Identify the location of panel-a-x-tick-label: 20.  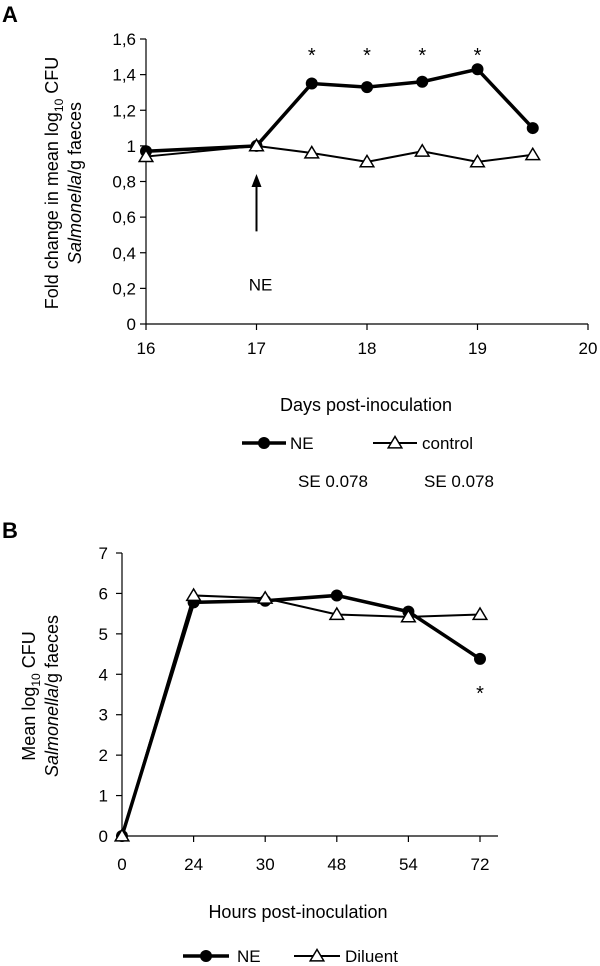
(588, 348).